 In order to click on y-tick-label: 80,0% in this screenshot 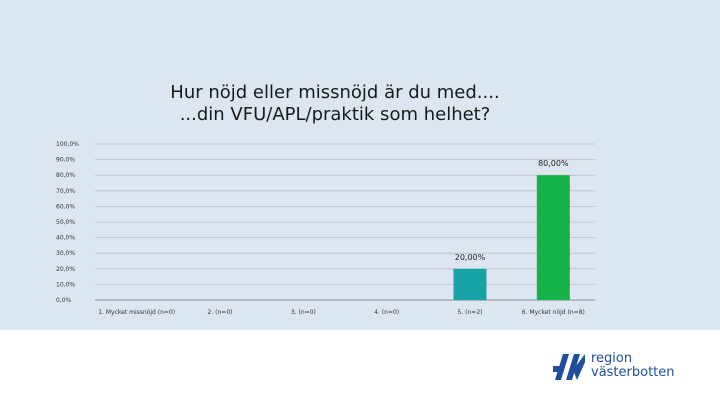, I will do `click(65, 175)`.